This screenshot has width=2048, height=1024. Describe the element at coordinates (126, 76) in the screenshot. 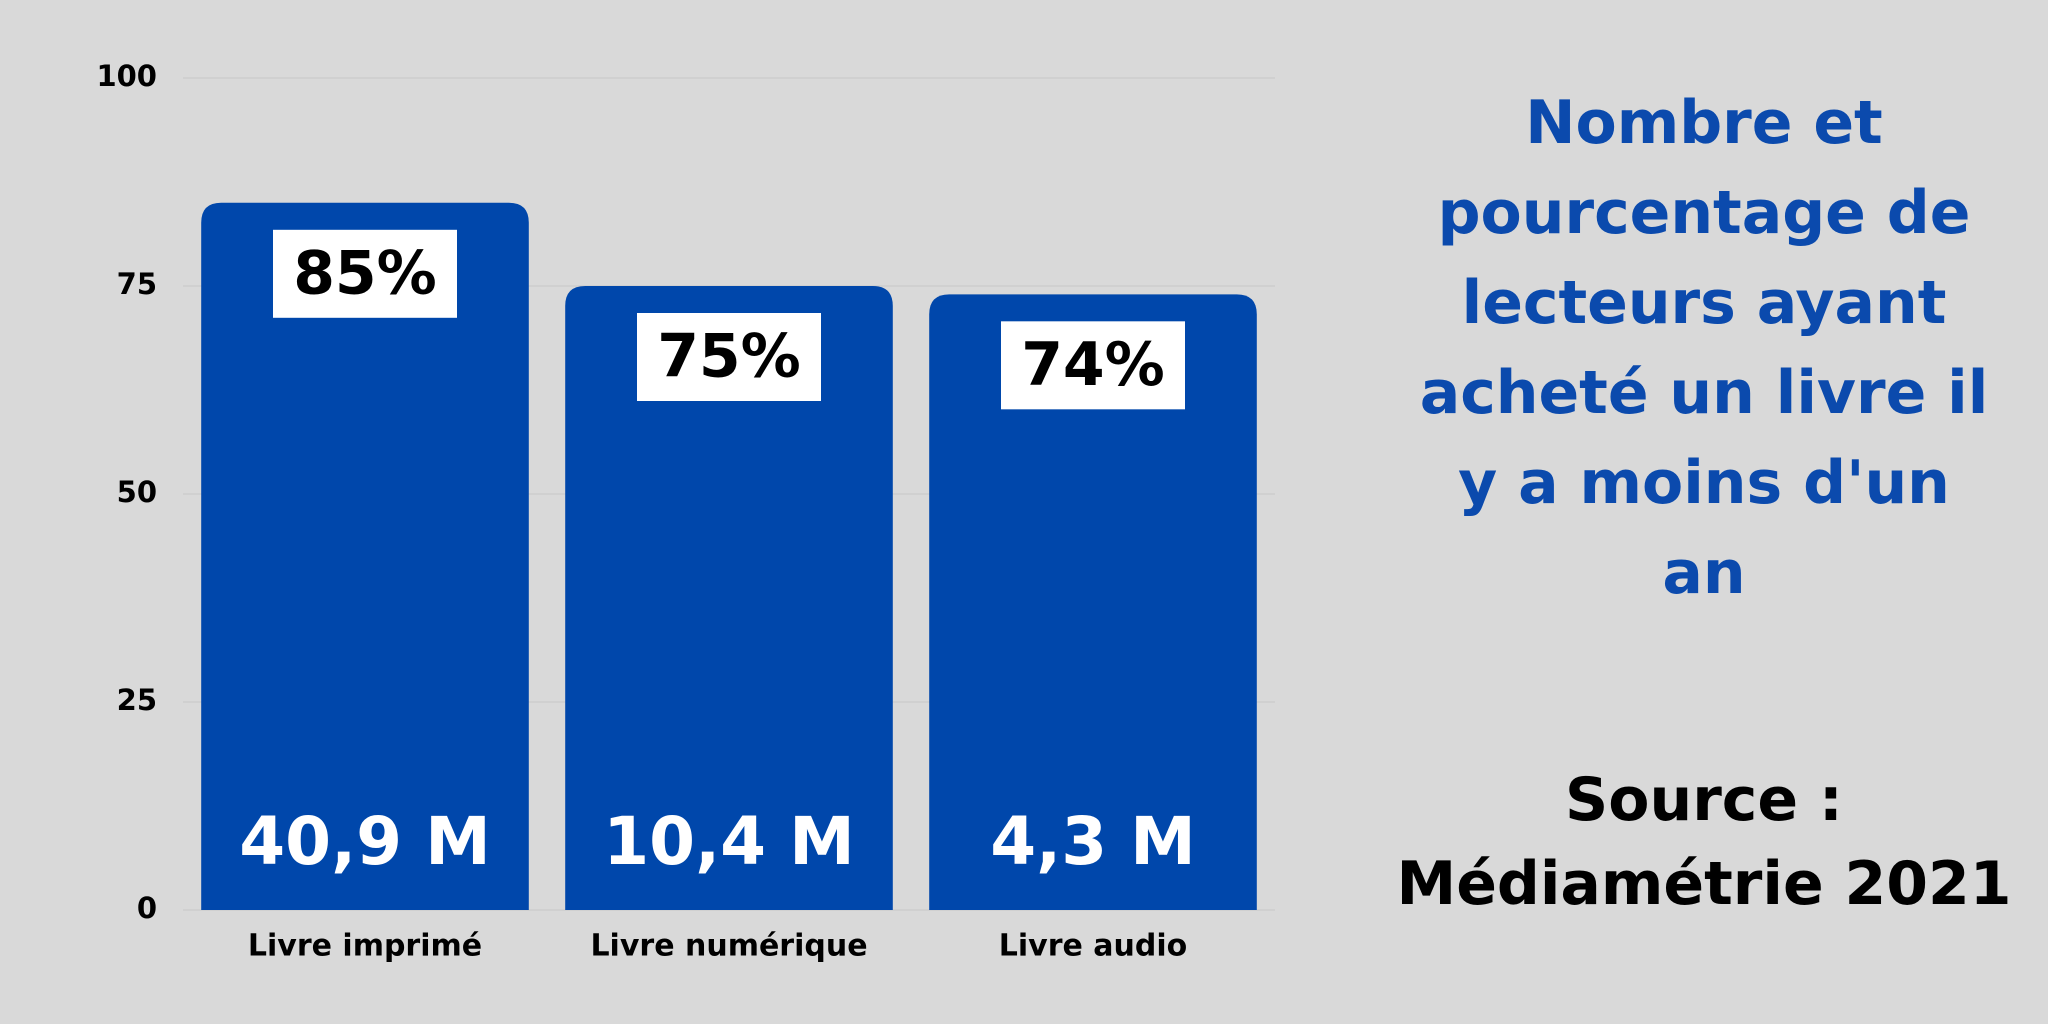

I see `y-tick-label: 100` at that location.